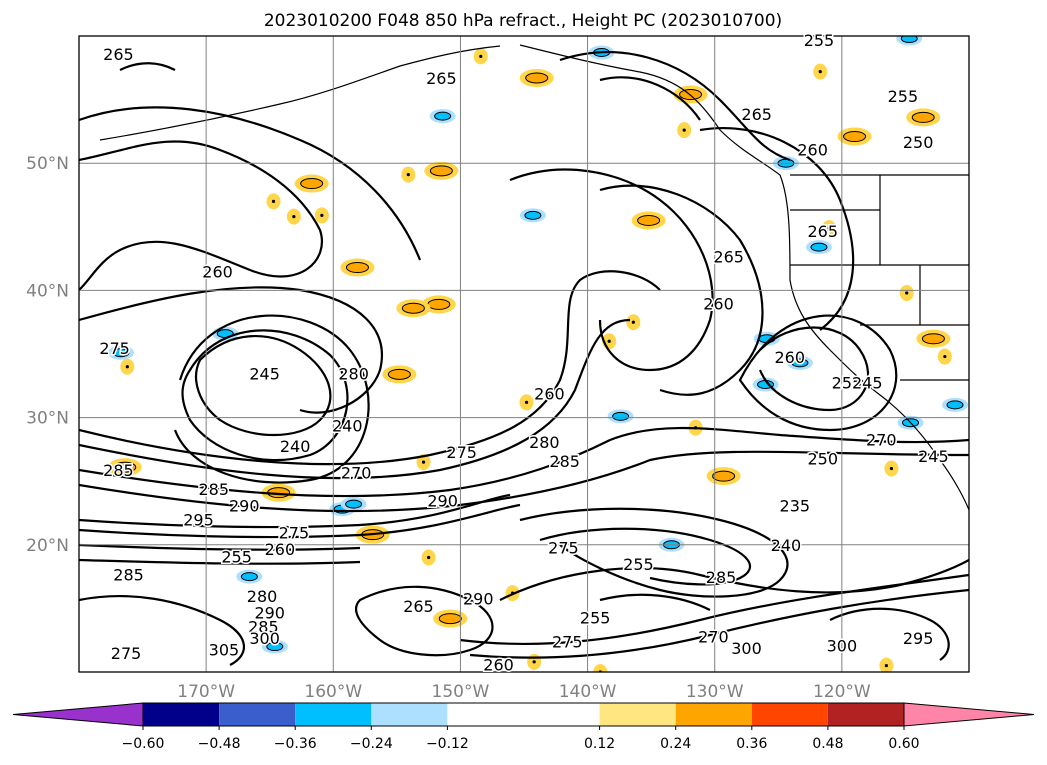  Describe the element at coordinates (524, 692) in the screenshot. I see `longitude-labels: 170°W 160°W 150°W 140°W 130°W 120°W` at that location.